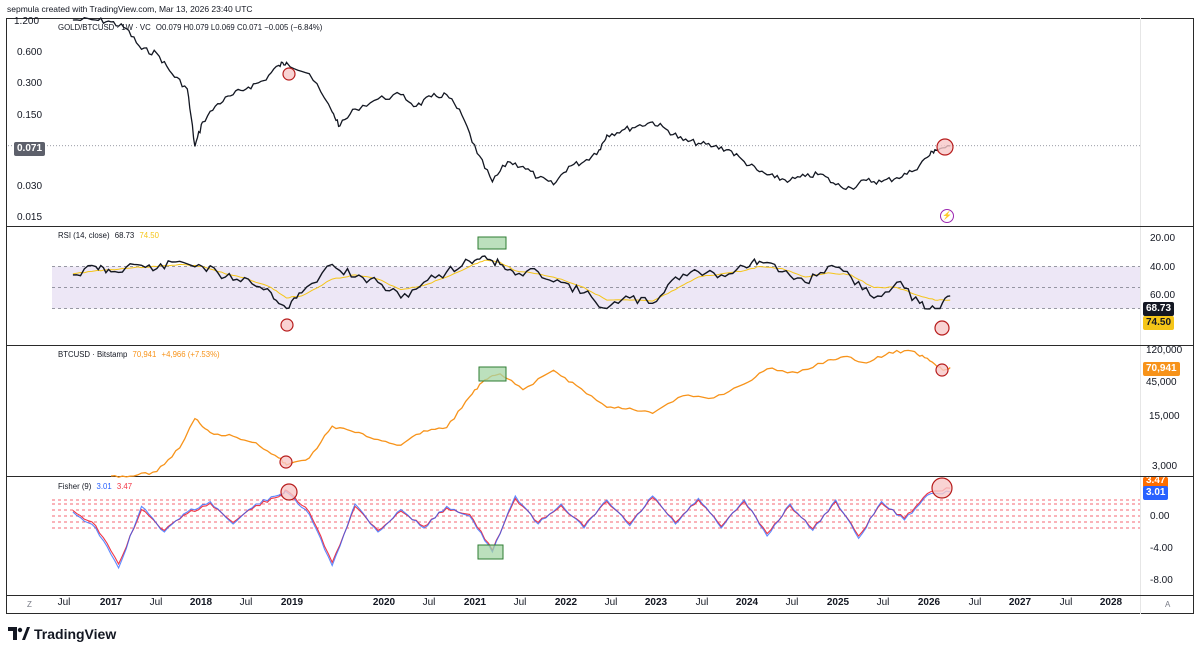 The width and height of the screenshot is (1200, 654). What do you see at coordinates (1161, 382) in the screenshot?
I see `btc-axis-tick: 45,000` at bounding box center [1161, 382].